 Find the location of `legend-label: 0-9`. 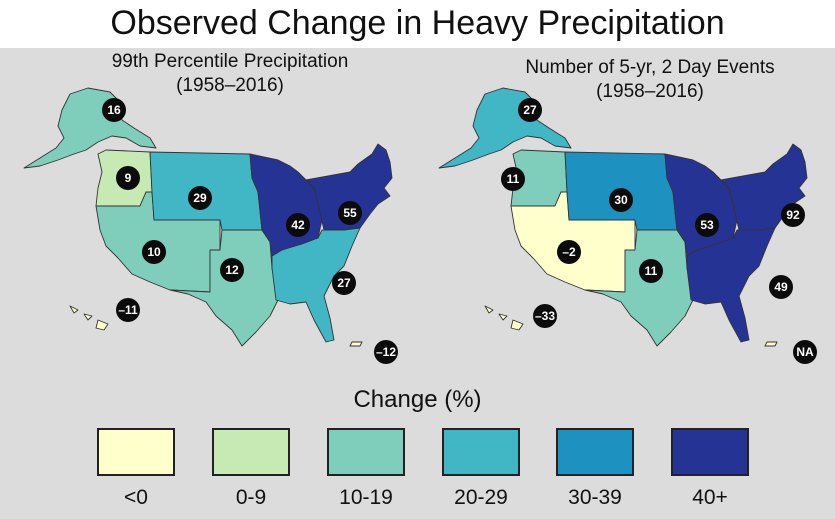

legend-label: 0-9 is located at coordinates (251, 497).